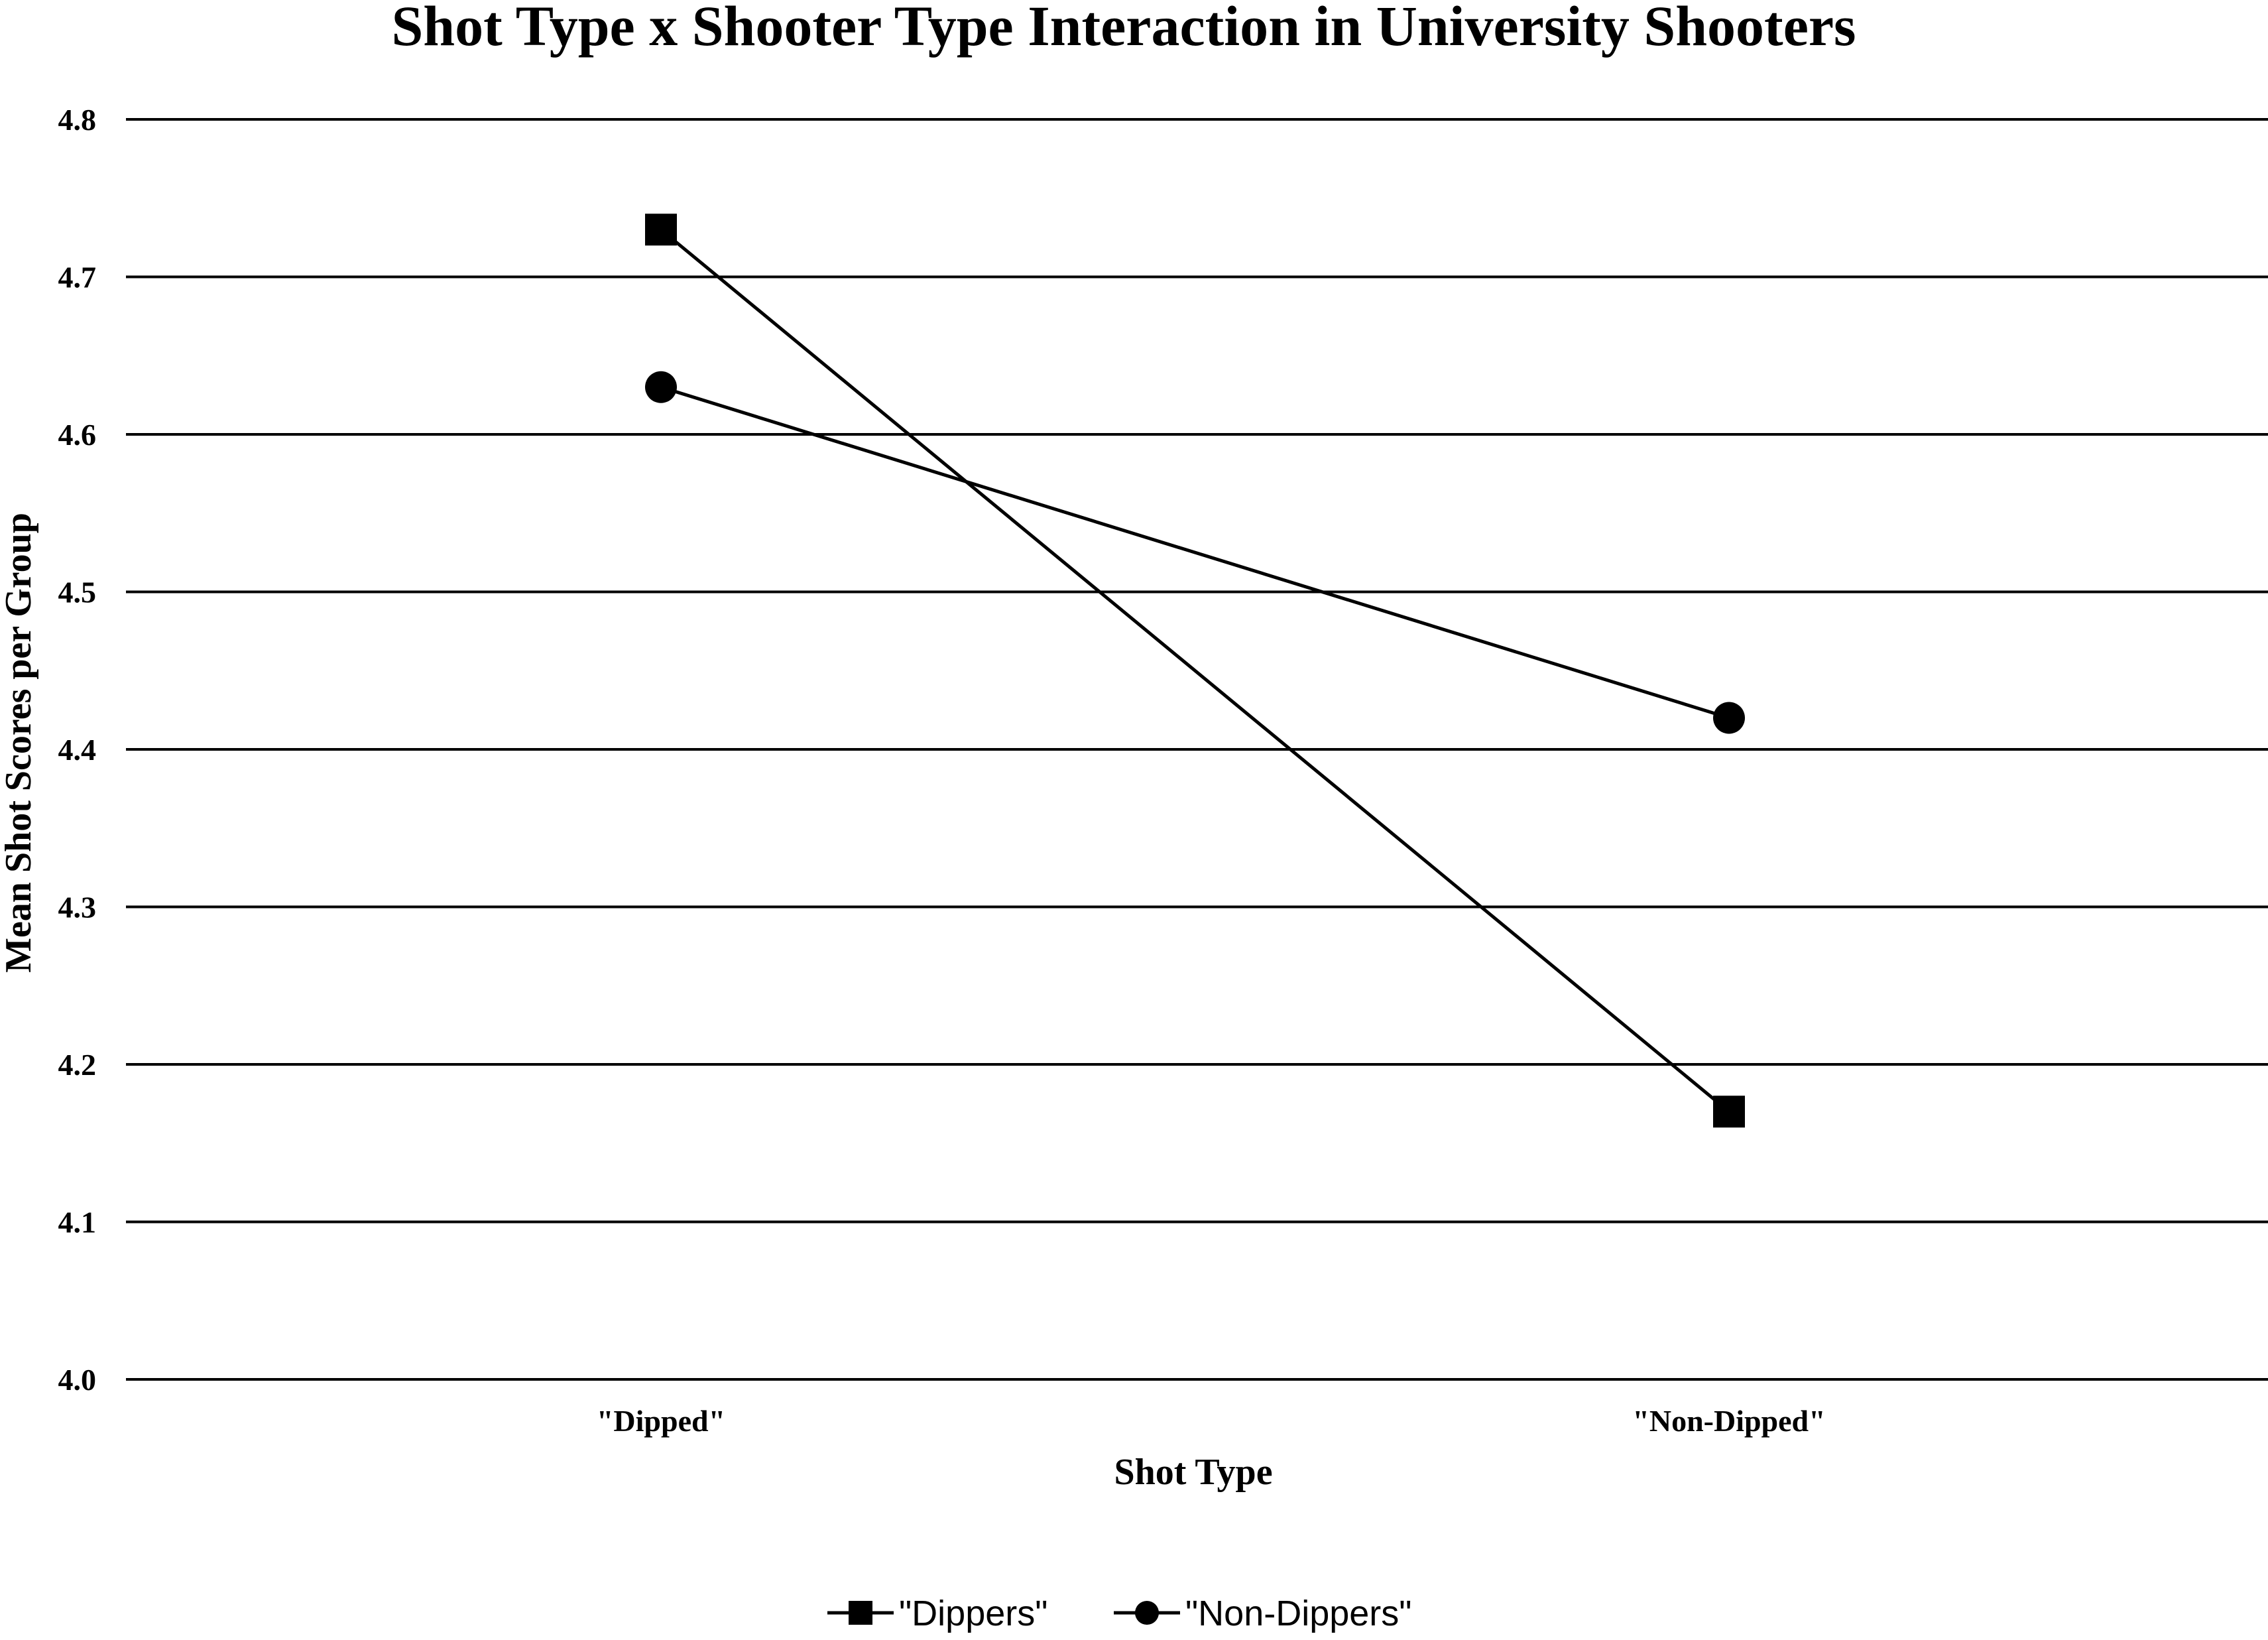 Image resolution: width=2268 pixels, height=1640 pixels. Describe the element at coordinates (1193, 1472) in the screenshot. I see `x-axis-title: Shot Type` at that location.